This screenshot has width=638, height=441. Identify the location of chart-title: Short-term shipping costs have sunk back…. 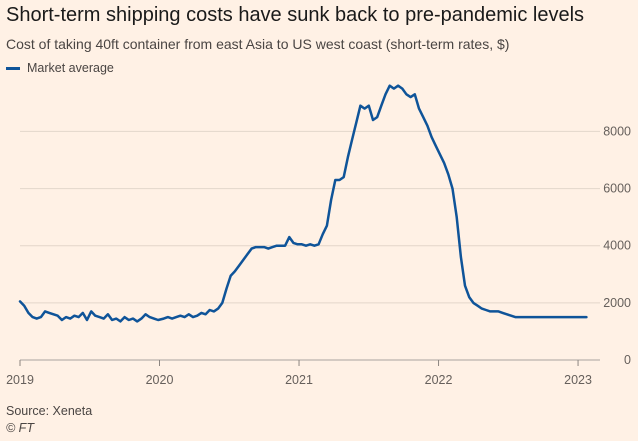
(295, 15).